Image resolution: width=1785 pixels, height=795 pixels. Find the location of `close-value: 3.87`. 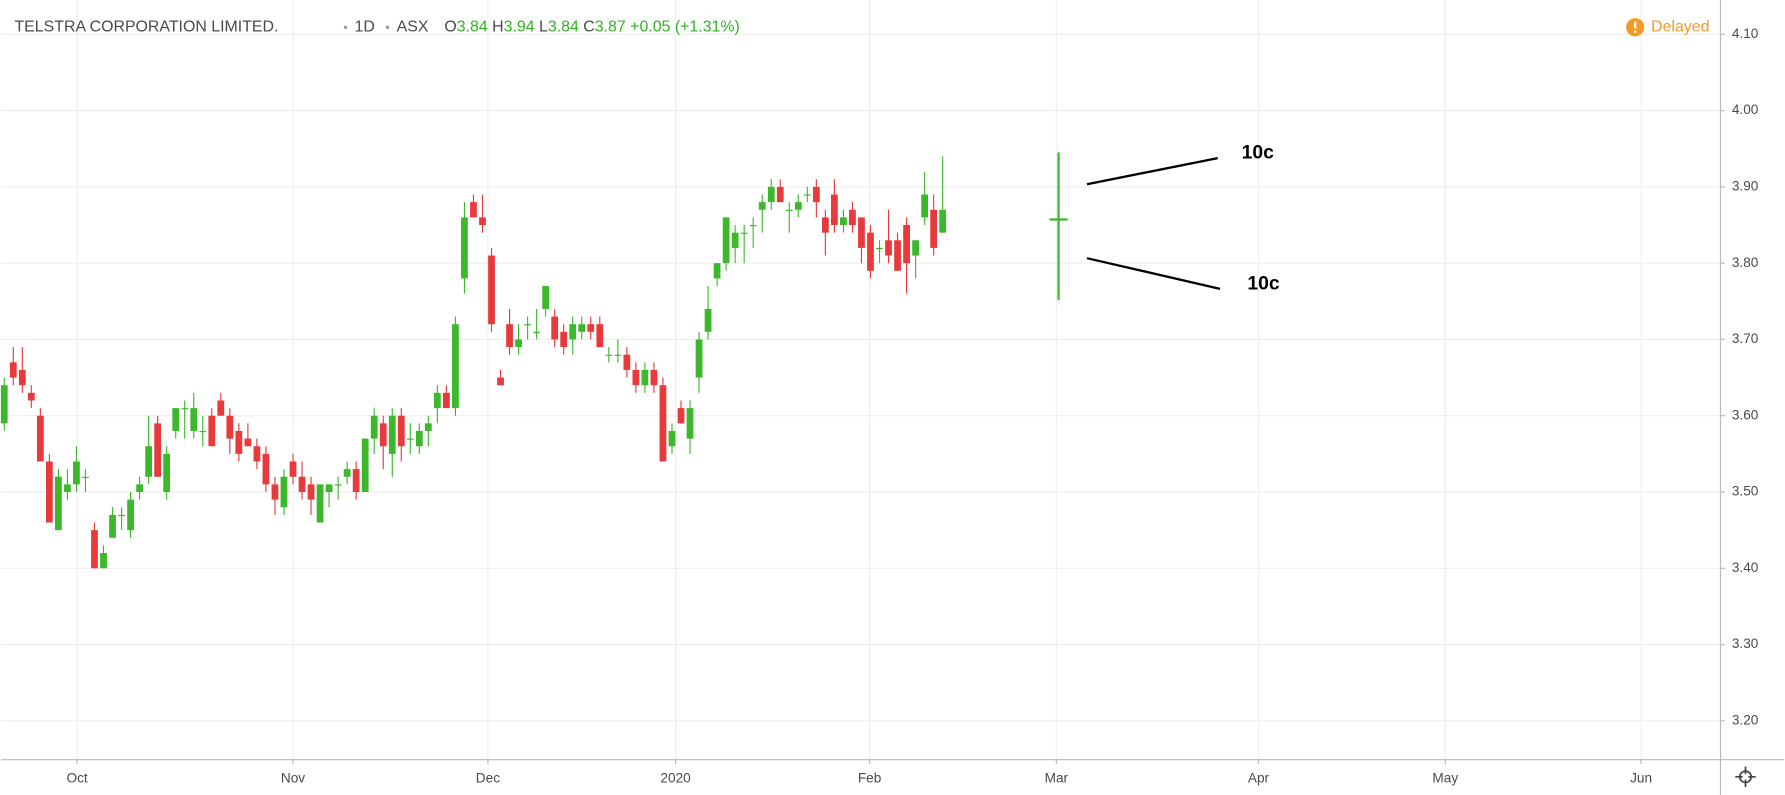

close-value: 3.87 is located at coordinates (610, 26).